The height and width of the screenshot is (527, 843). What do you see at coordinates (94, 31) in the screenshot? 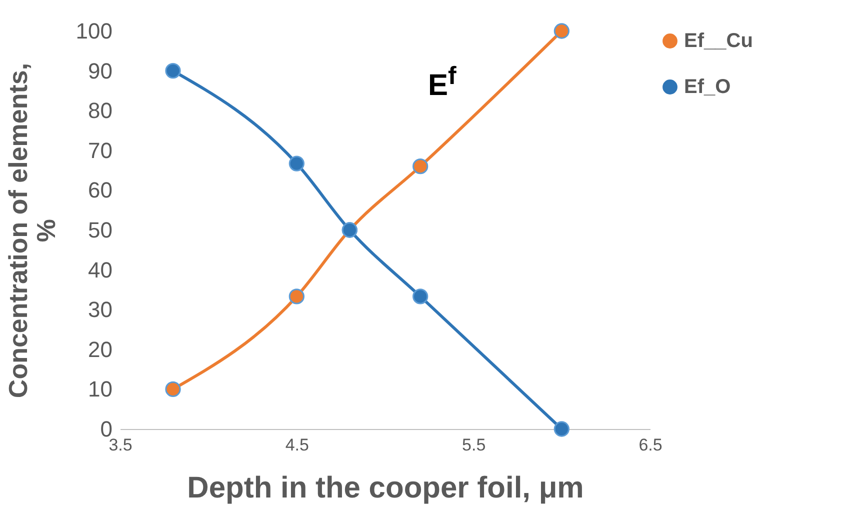
I see `y-tick-label: 100` at bounding box center [94, 31].